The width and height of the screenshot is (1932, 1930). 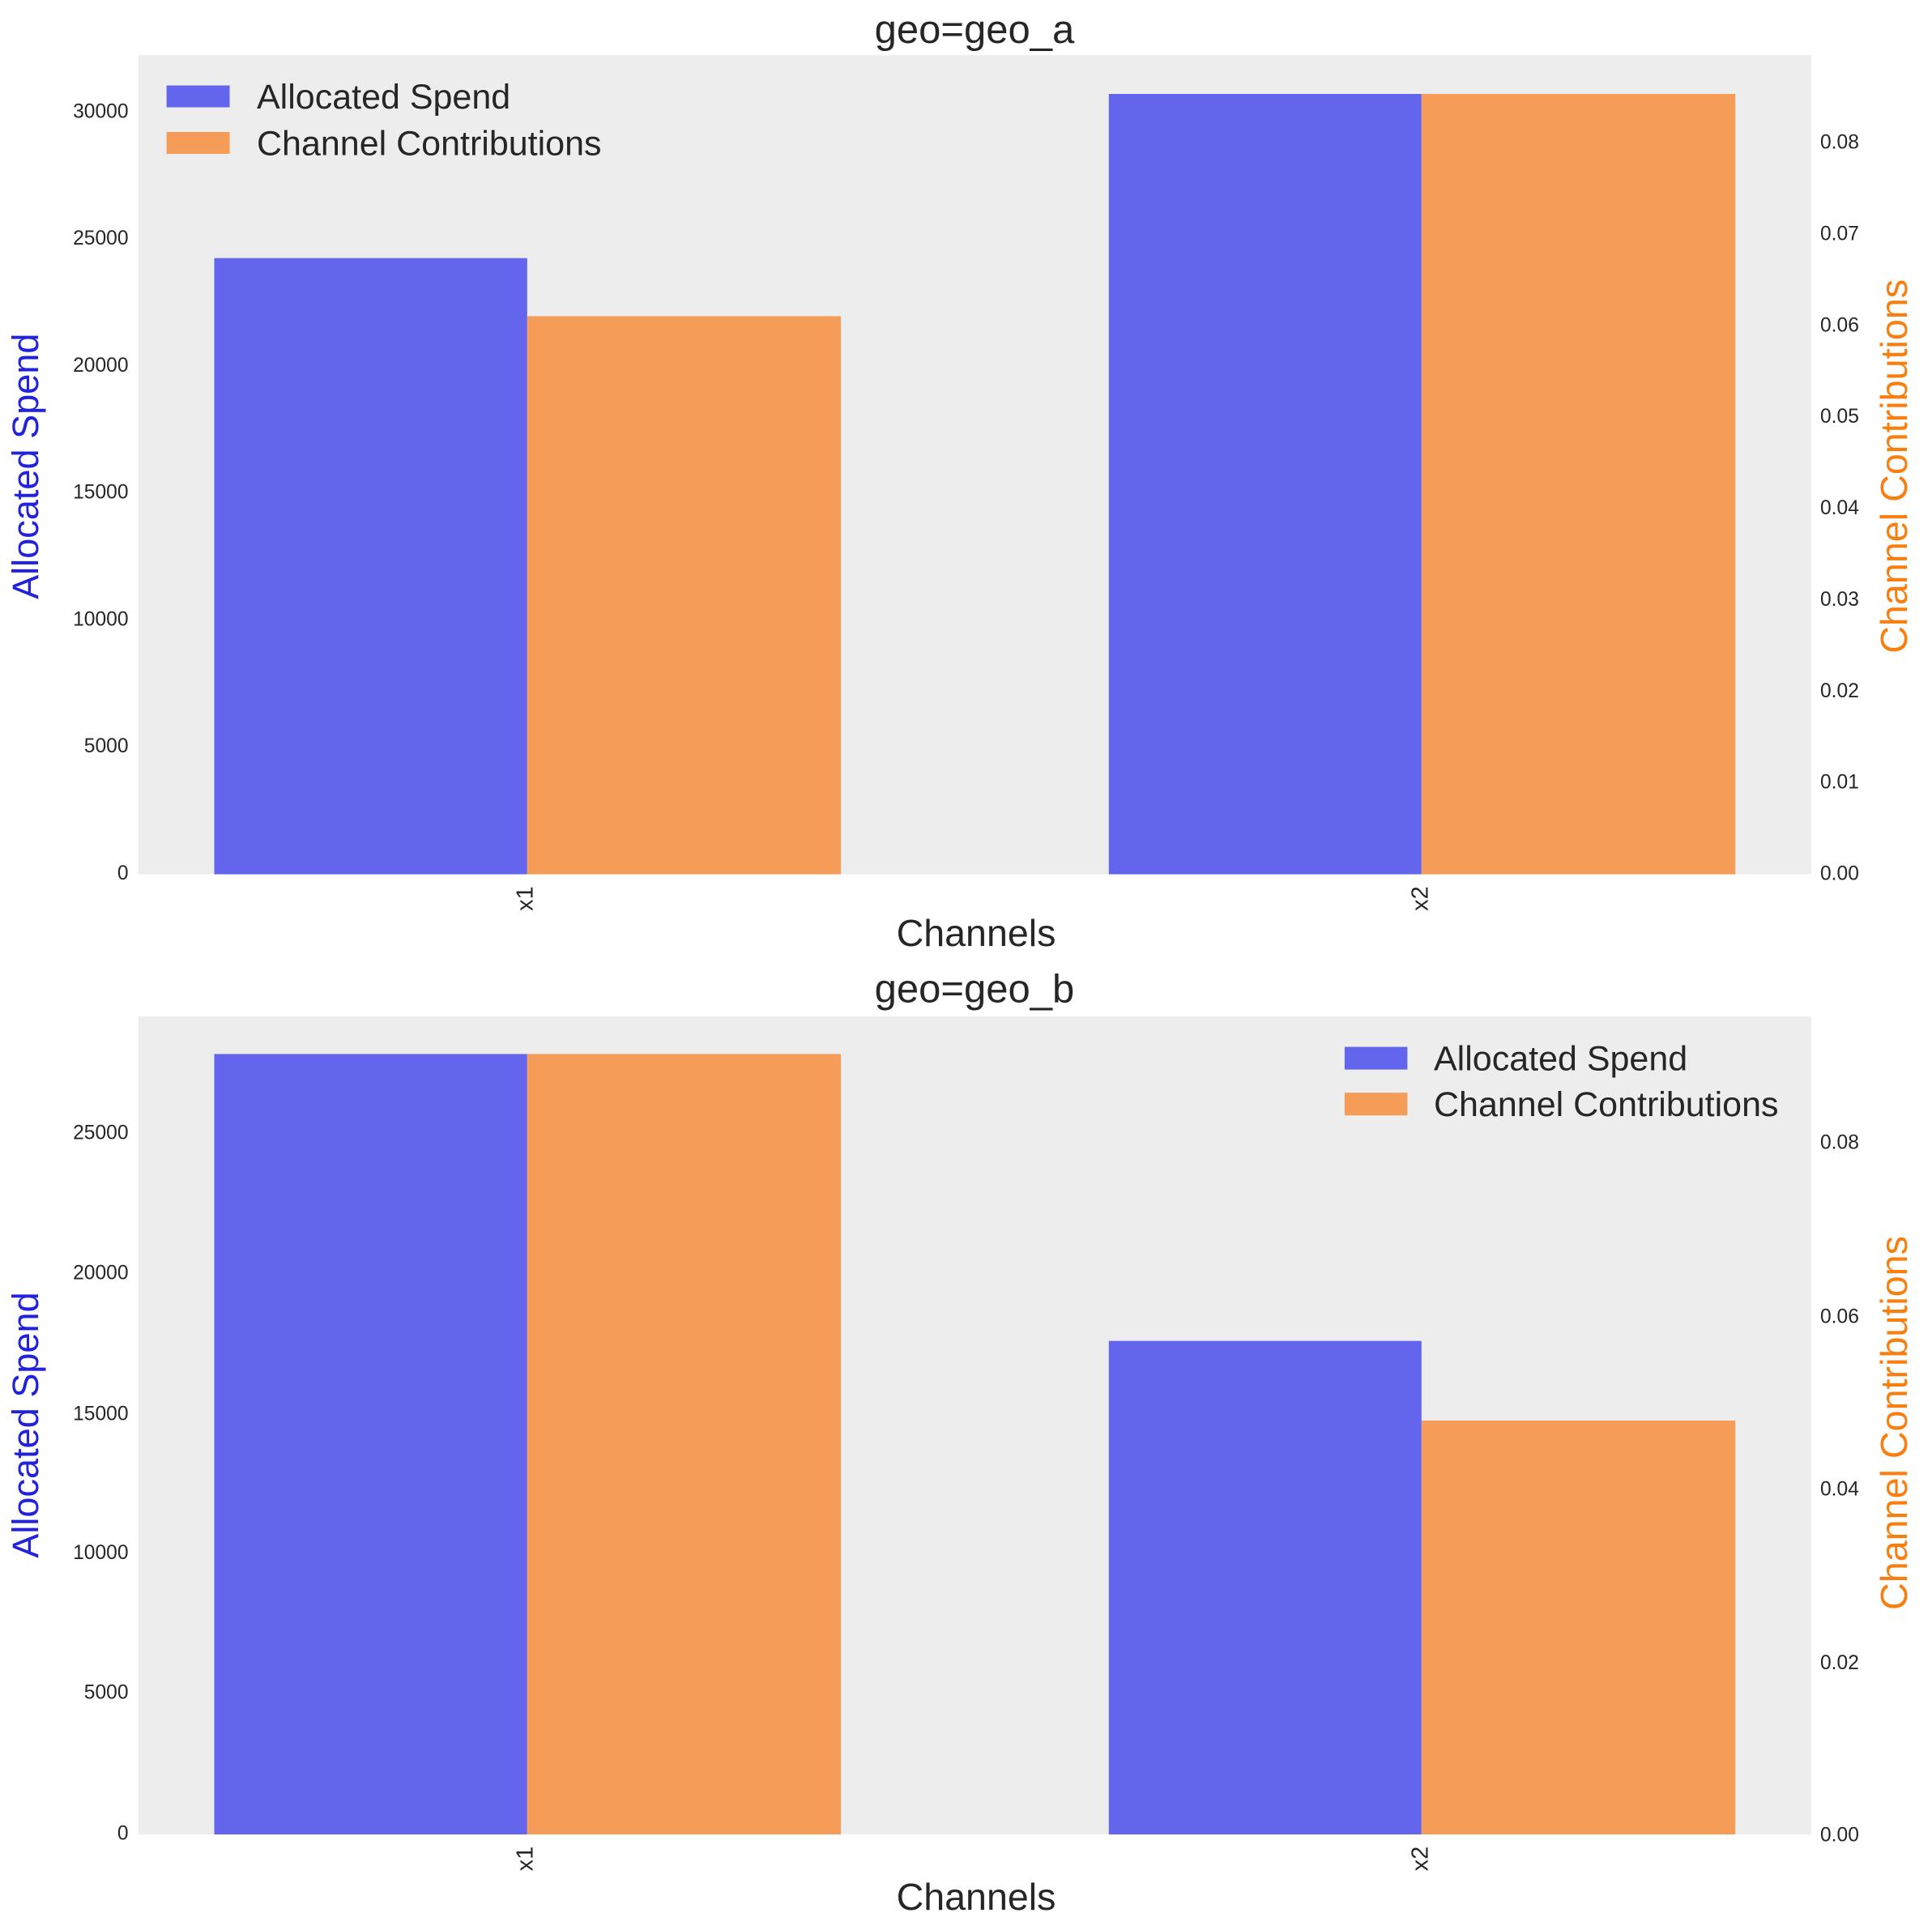 I want to click on svg-text: geo=geo_a, so click(x=975, y=30).